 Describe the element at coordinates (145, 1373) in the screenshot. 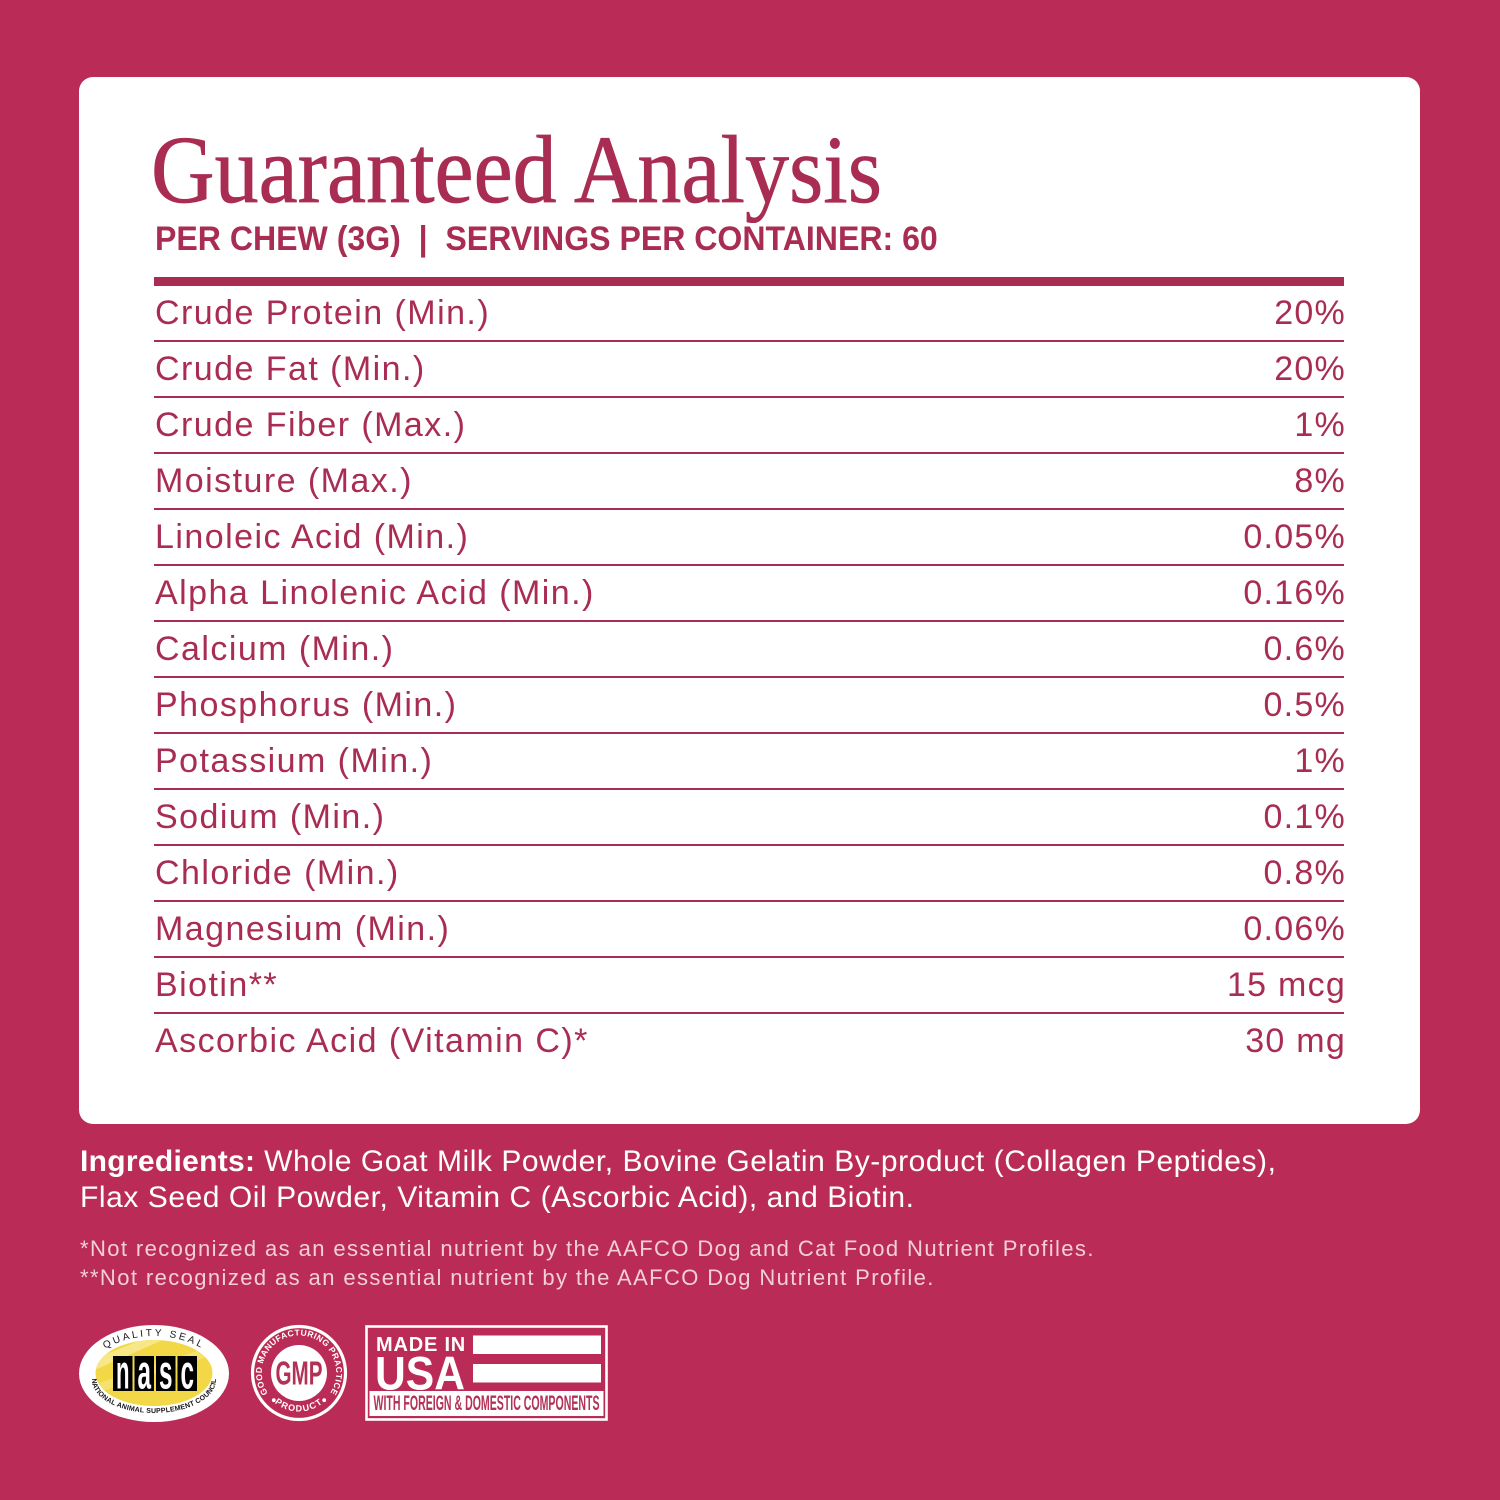

I see `svg-text: a` at that location.